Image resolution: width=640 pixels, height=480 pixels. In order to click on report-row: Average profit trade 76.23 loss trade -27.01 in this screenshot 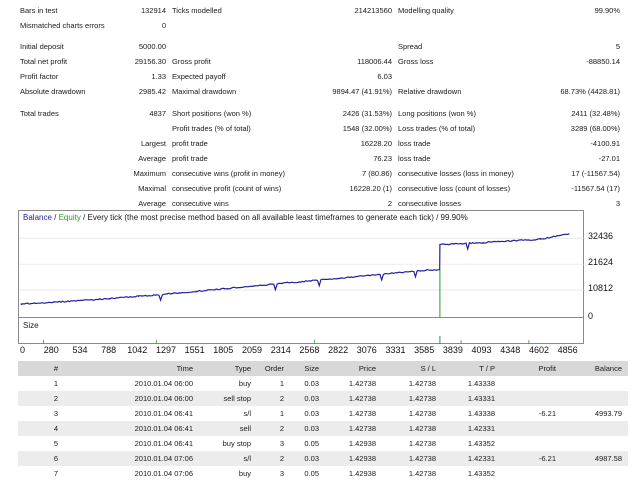, I will do `click(320, 159)`.